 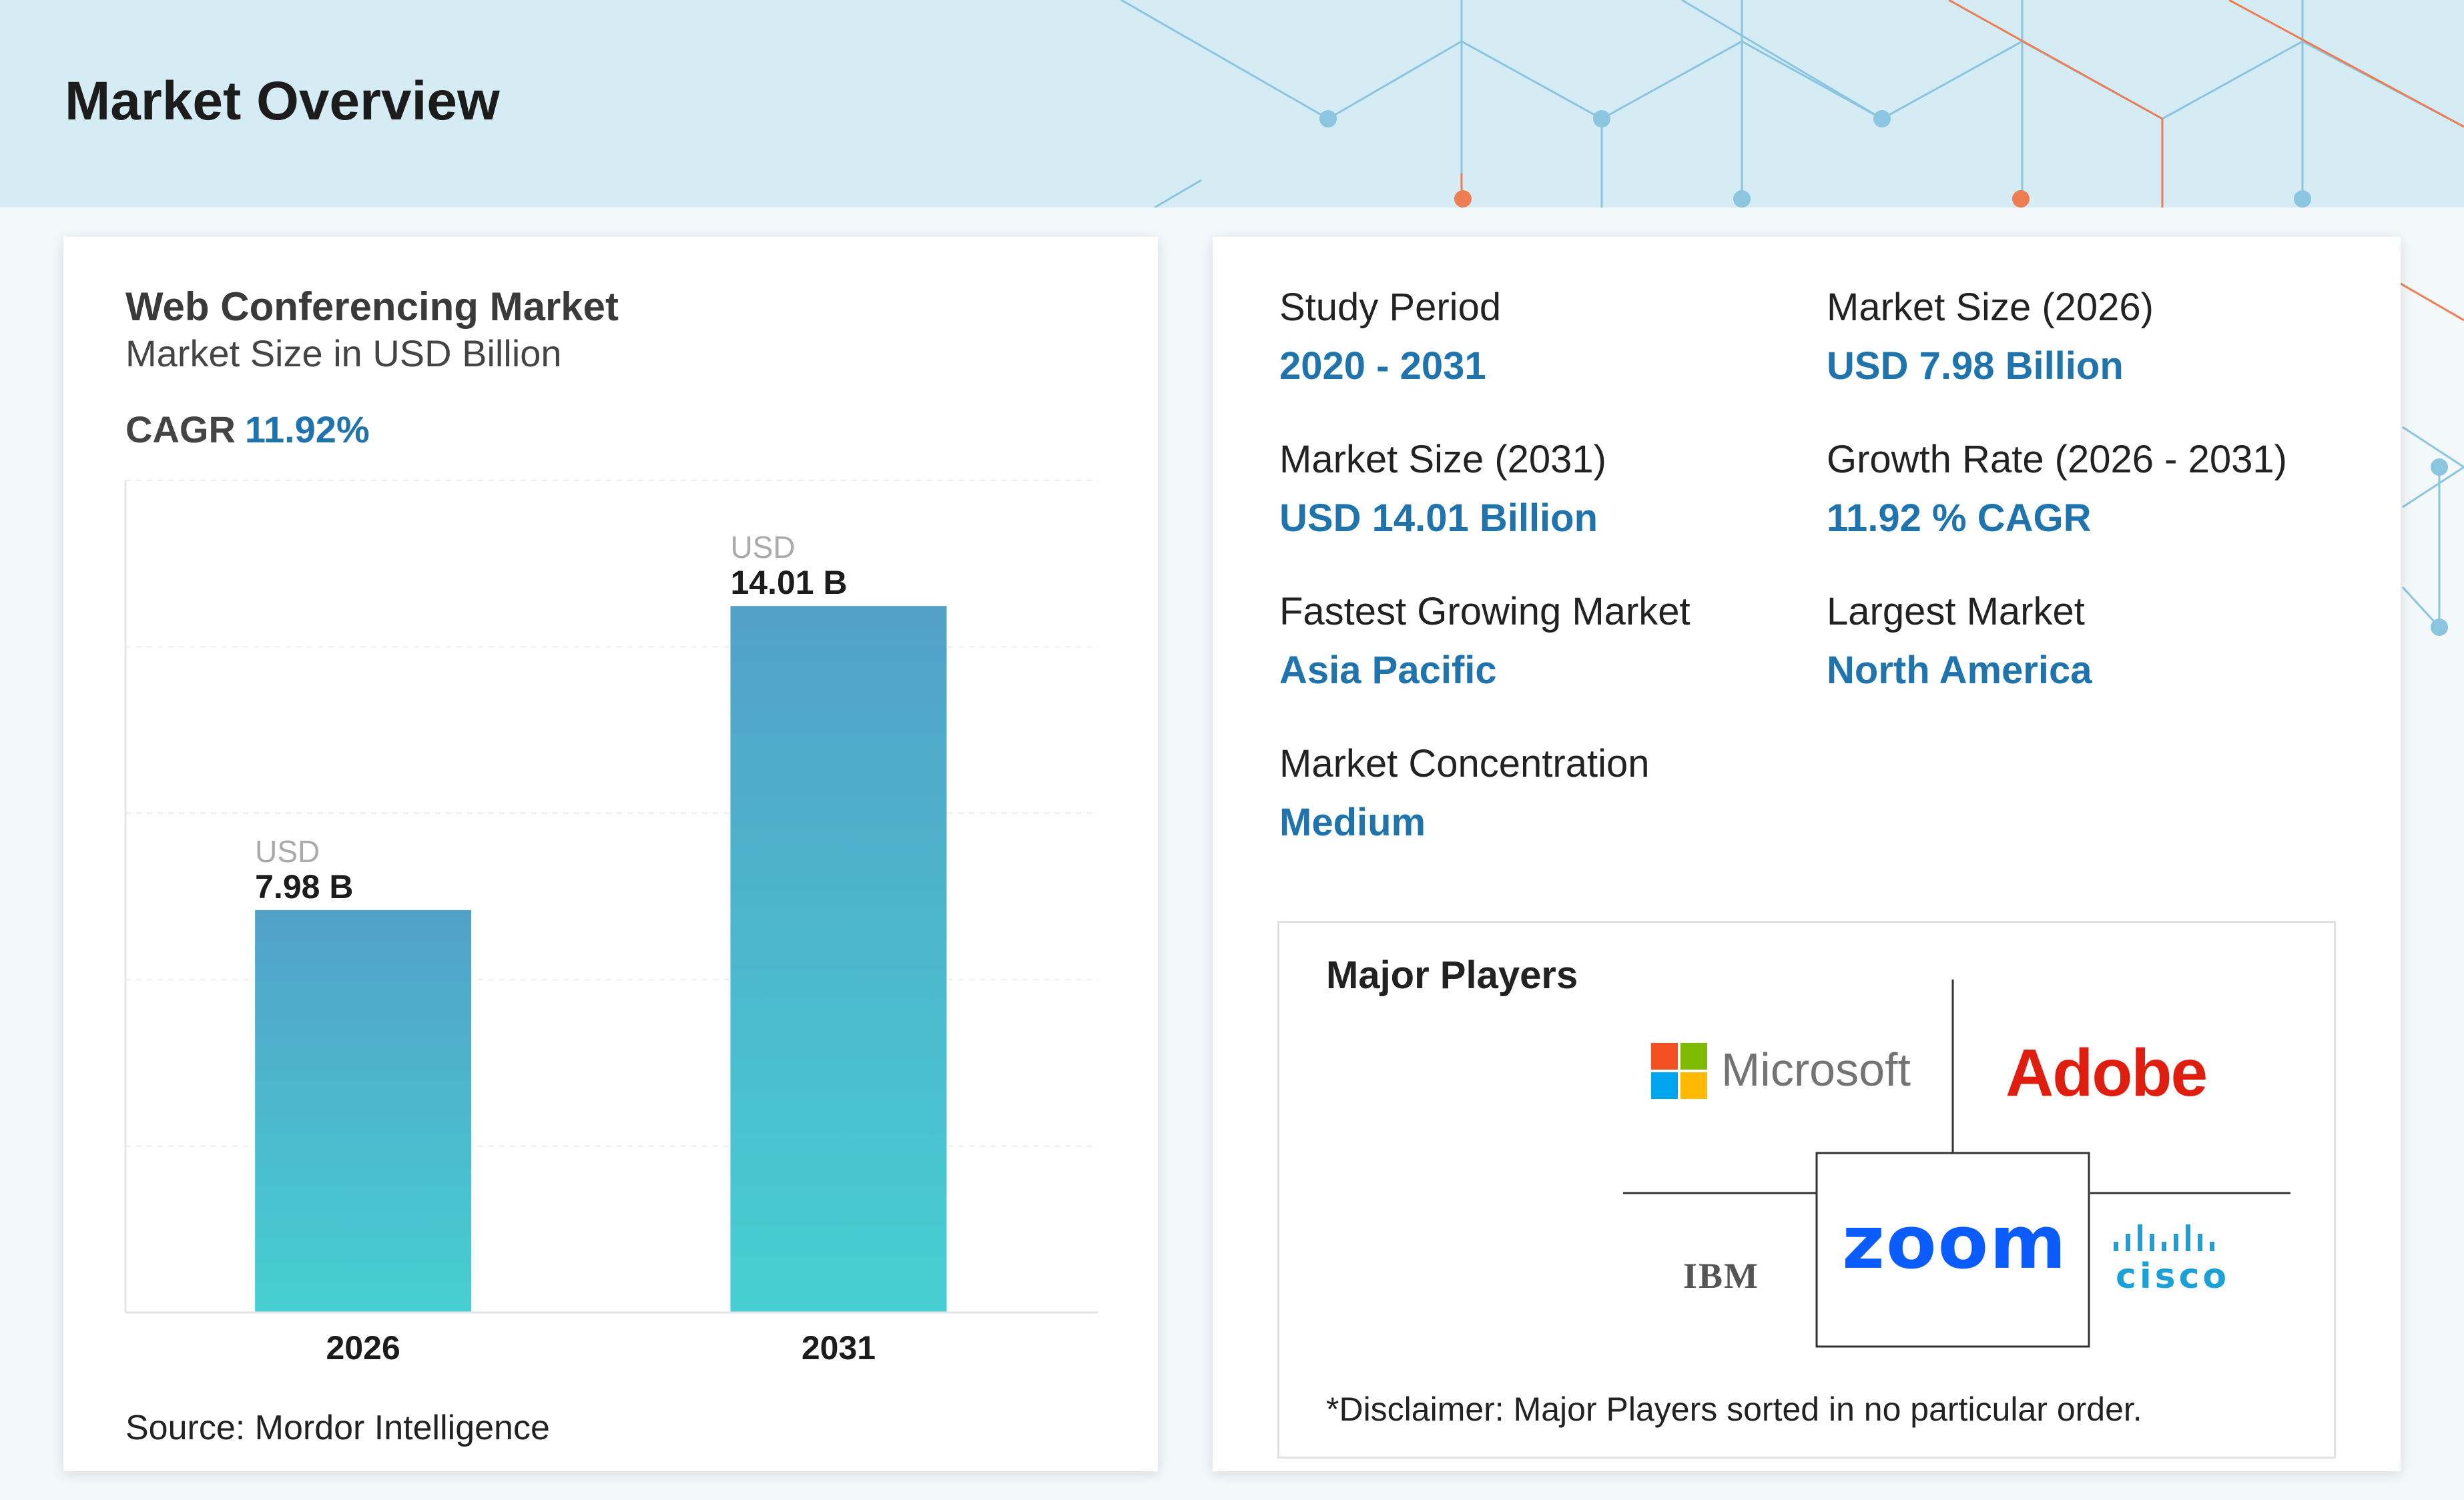 What do you see at coordinates (1442, 459) in the screenshot?
I see `stat-label-market-size-2031: Market Size (2031)` at bounding box center [1442, 459].